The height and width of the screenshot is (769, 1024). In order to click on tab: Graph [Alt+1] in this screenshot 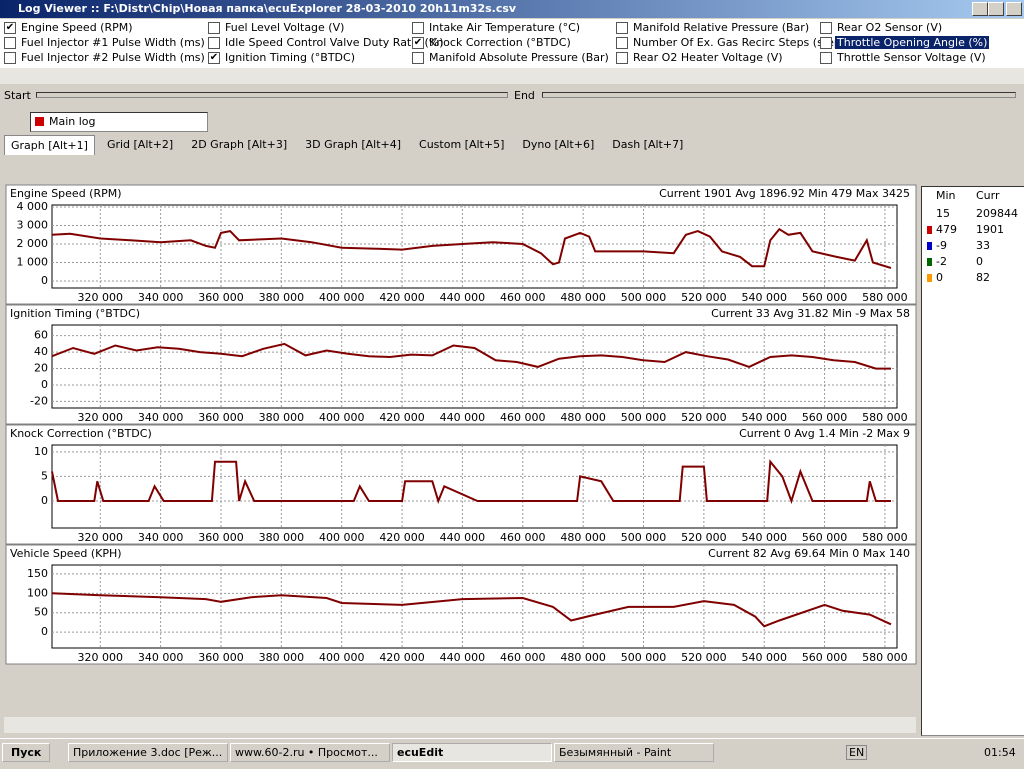, I will do `click(49, 145)`.